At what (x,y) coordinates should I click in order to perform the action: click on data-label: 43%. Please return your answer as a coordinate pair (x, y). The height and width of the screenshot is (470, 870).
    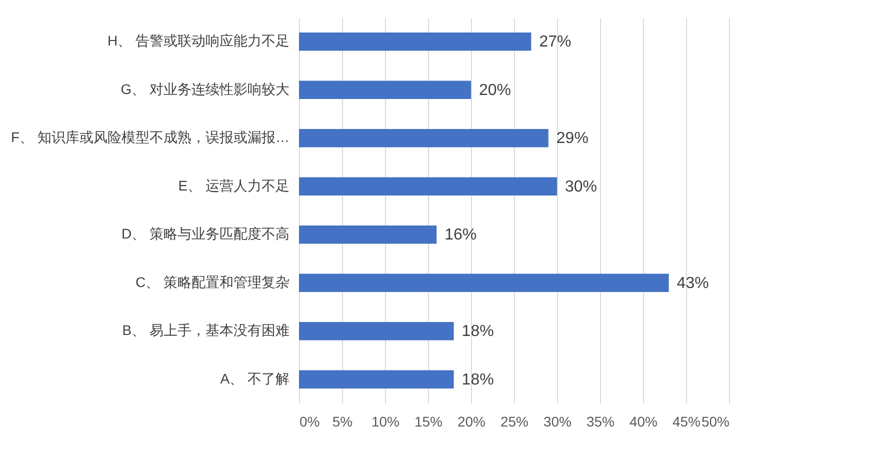
    Looking at the image, I should click on (692, 283).